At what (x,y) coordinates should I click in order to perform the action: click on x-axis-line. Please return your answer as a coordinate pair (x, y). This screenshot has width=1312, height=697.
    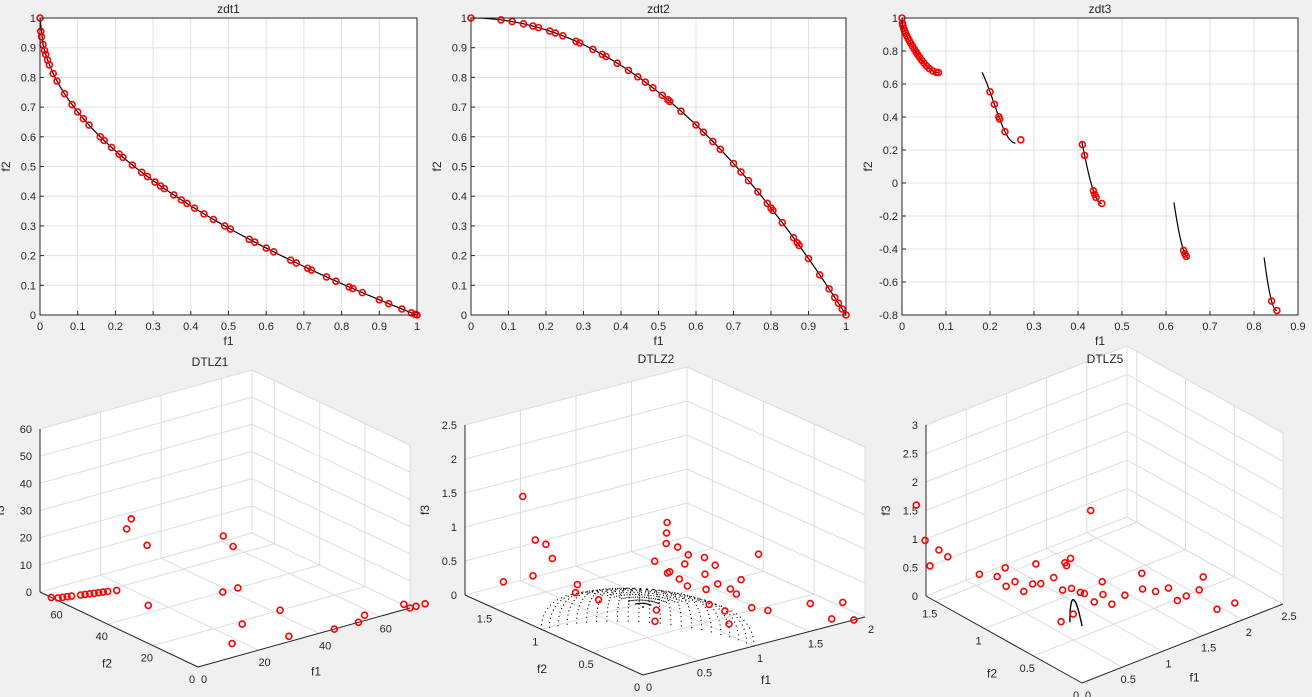
    Looking at the image, I should click on (1182, 643).